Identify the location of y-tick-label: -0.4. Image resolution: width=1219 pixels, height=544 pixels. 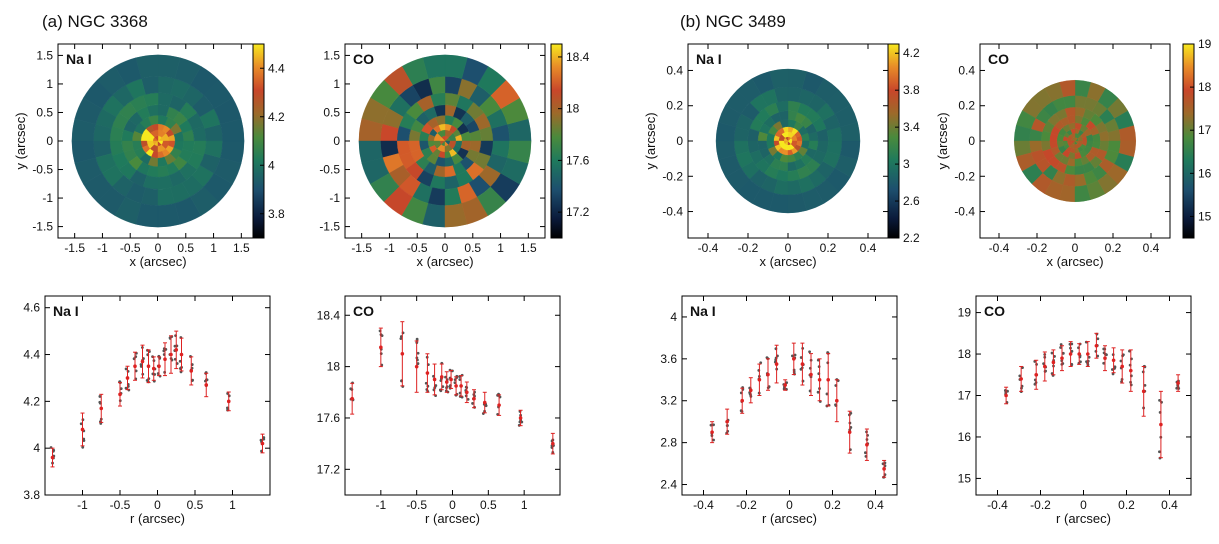
(964, 212).